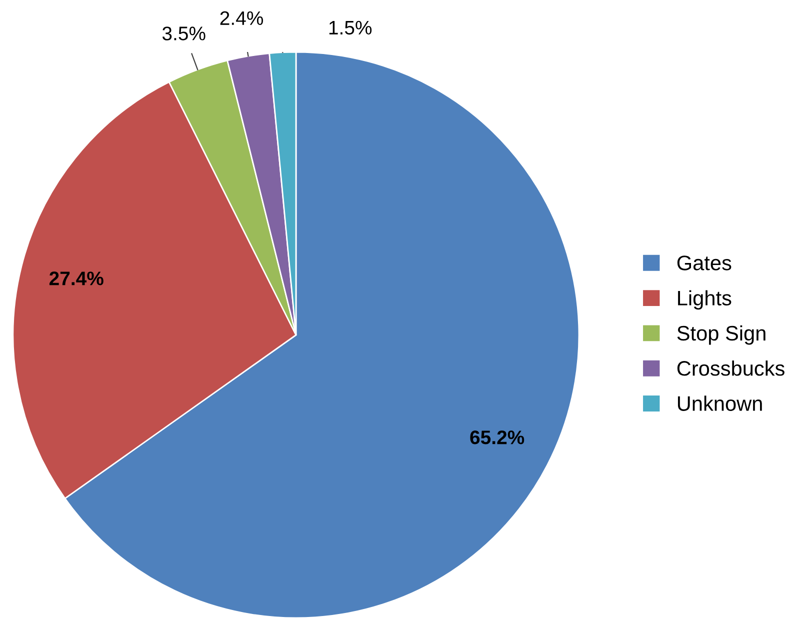 The width and height of the screenshot is (797, 621). What do you see at coordinates (350, 27) in the screenshot?
I see `data-label: 1.5%` at bounding box center [350, 27].